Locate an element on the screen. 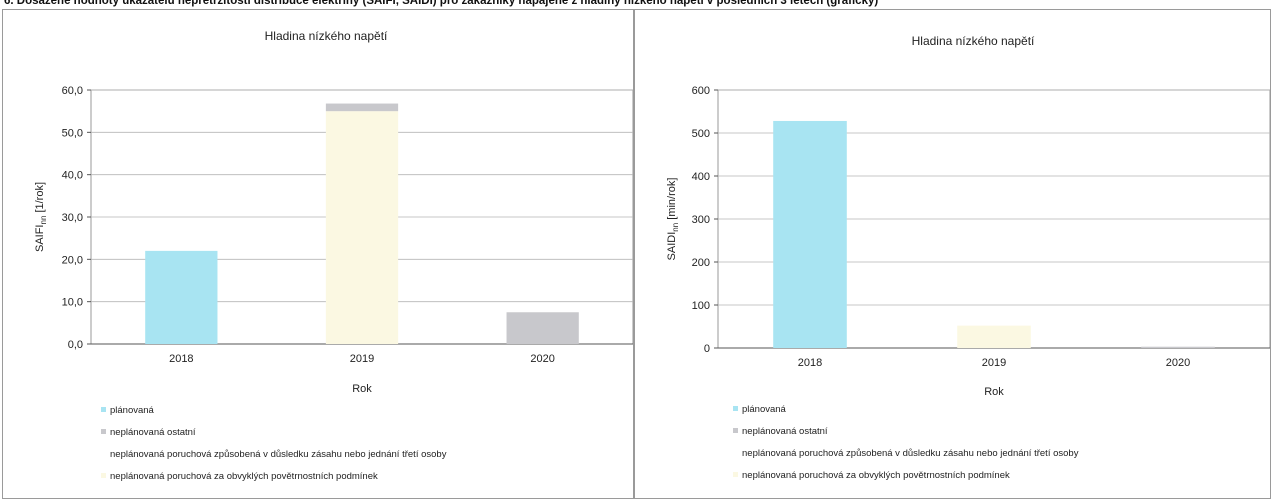  y-tick-label: 100 is located at coordinates (701, 306).